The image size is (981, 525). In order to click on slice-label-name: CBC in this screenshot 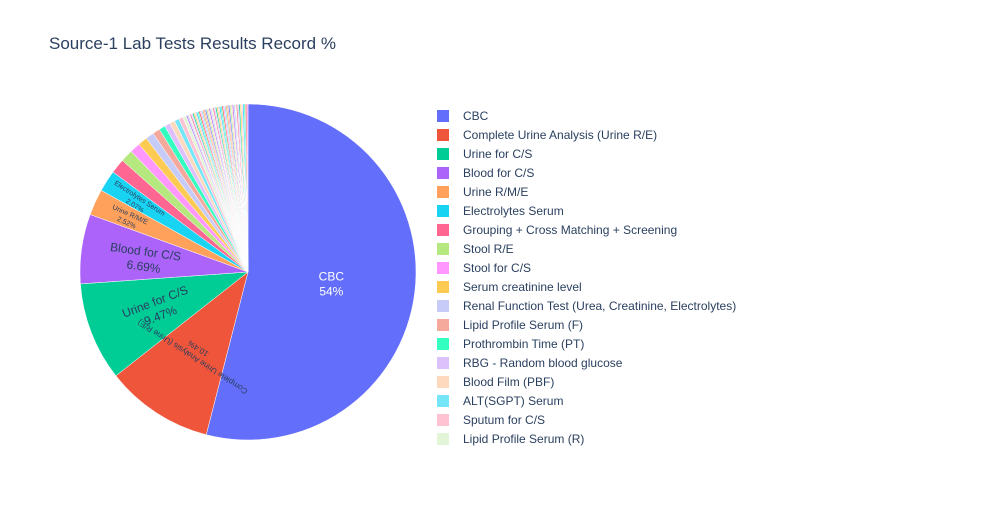, I will do `click(332, 277)`.